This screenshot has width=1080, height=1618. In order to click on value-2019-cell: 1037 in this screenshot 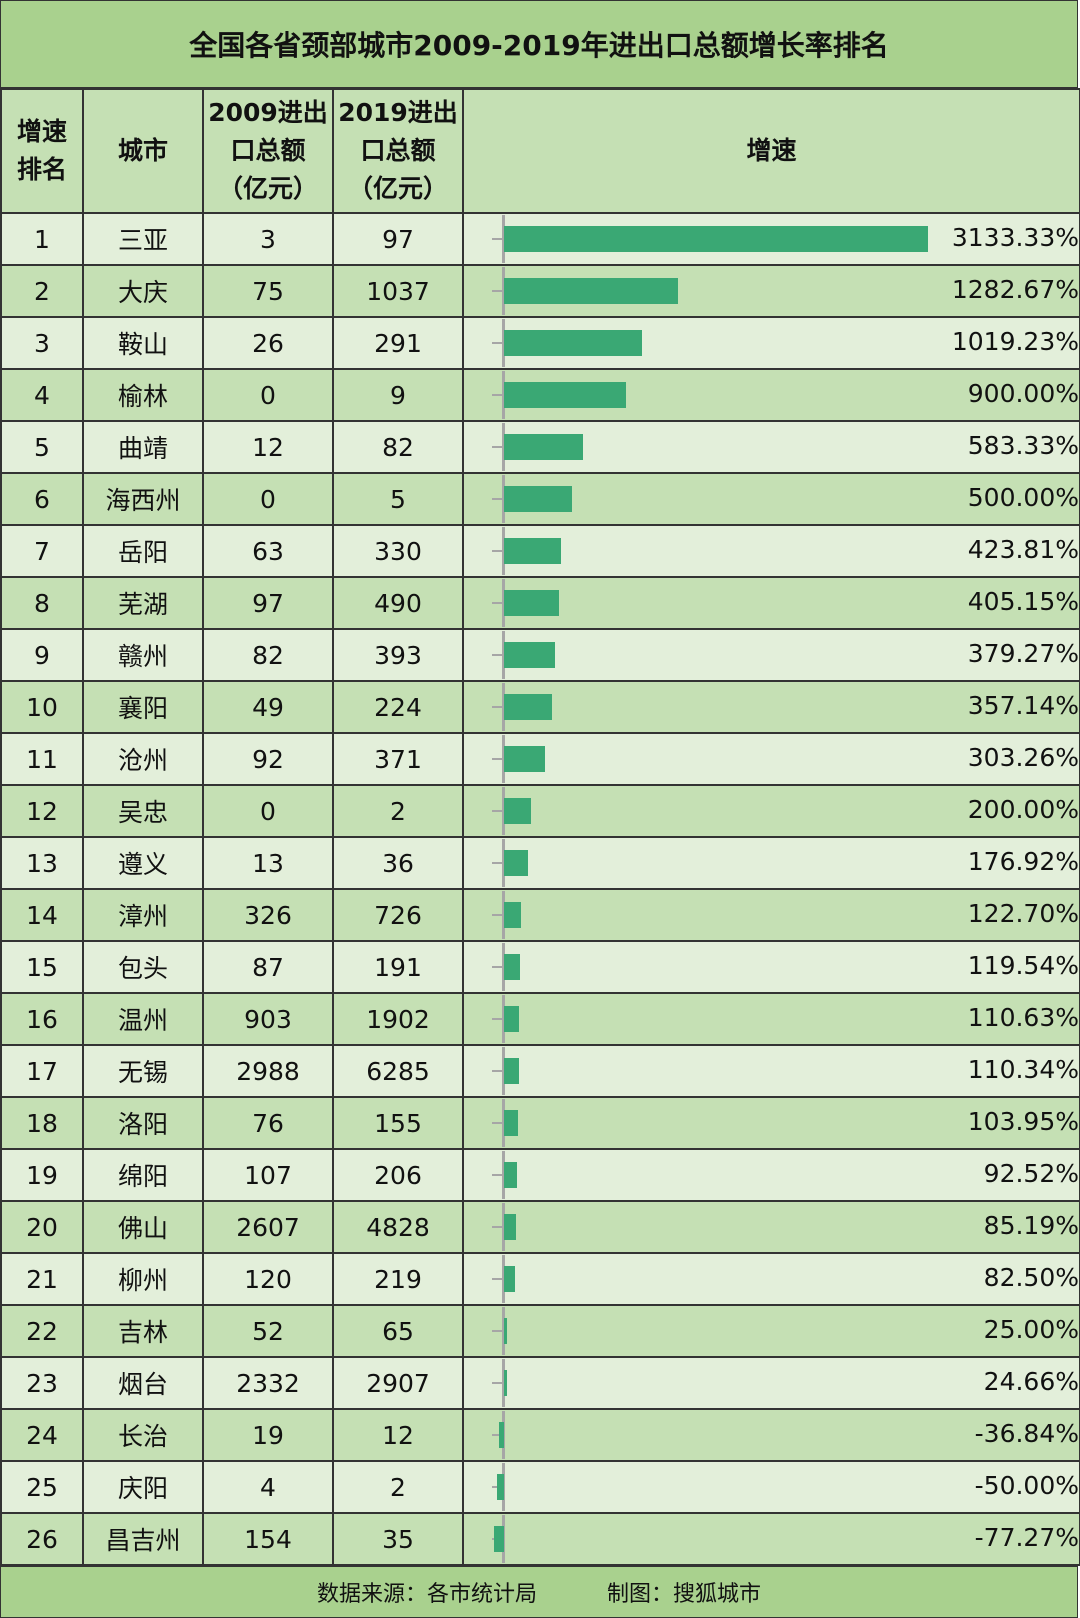, I will do `click(398, 291)`.